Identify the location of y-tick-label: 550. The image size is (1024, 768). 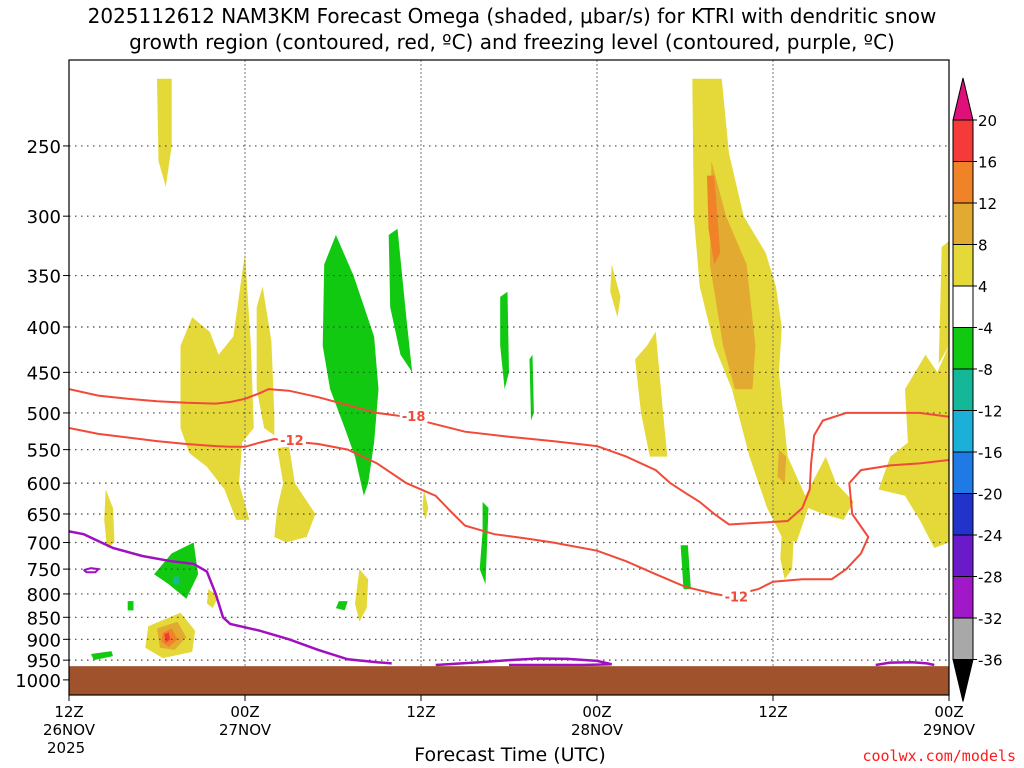
(44, 451).